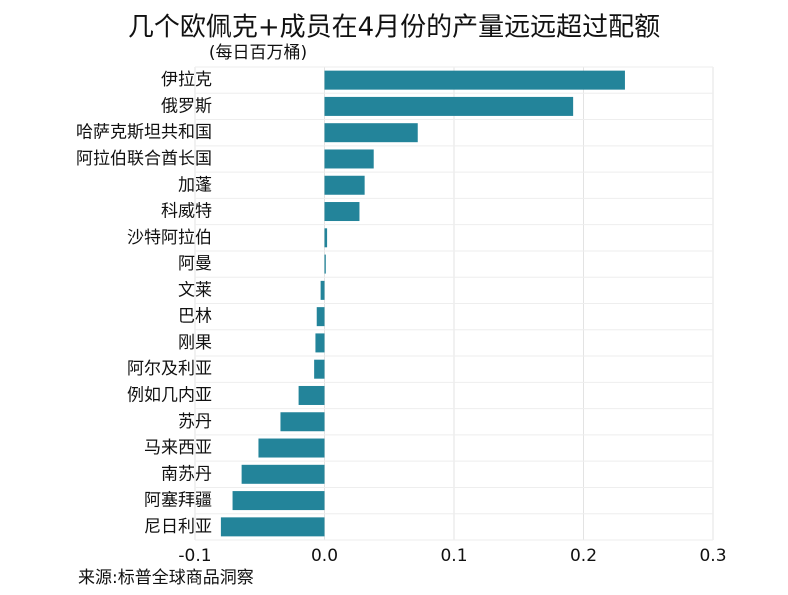 The height and width of the screenshot is (595, 788). Describe the element at coordinates (583, 556) in the screenshot. I see `x-tick-label: 0.2` at that location.